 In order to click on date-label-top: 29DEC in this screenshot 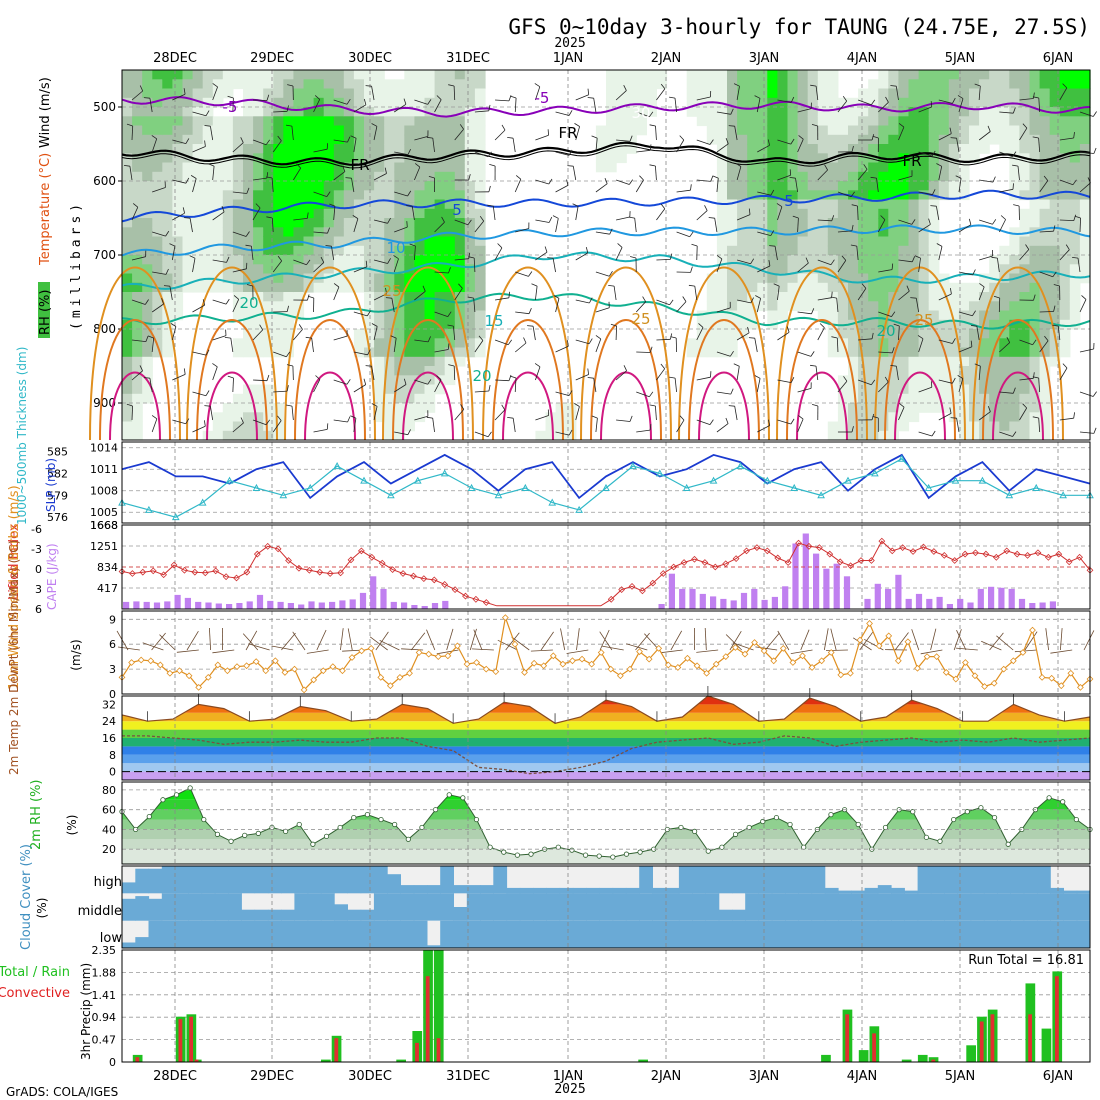, I will do `click(272, 58)`.